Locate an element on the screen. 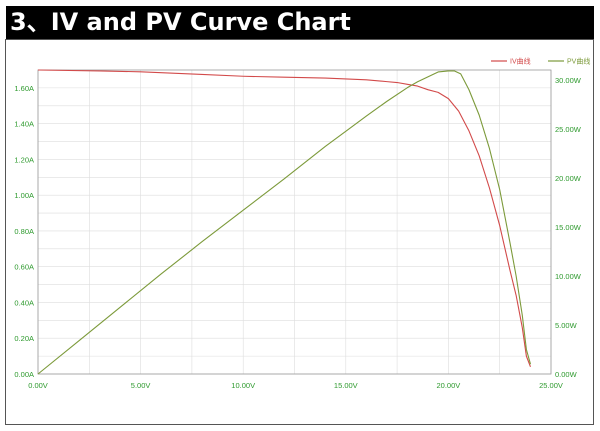  y-left-tick-label: 0.20A is located at coordinates (24, 338).